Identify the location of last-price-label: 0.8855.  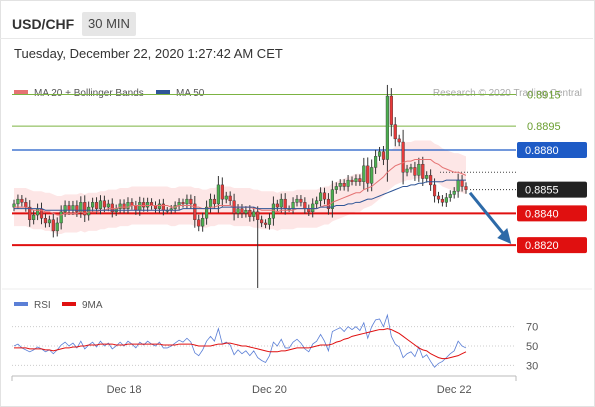
(542, 191).